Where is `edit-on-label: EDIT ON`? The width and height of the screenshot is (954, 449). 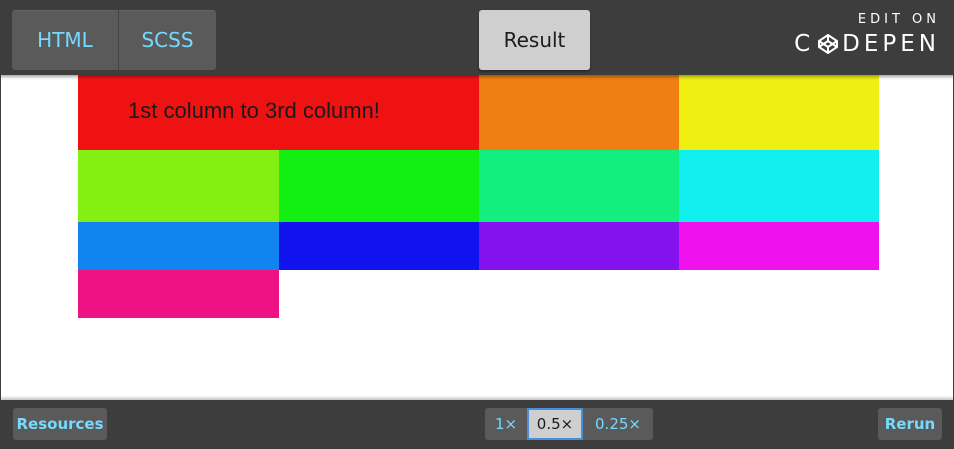
edit-on-label: EDIT ON is located at coordinates (898, 19).